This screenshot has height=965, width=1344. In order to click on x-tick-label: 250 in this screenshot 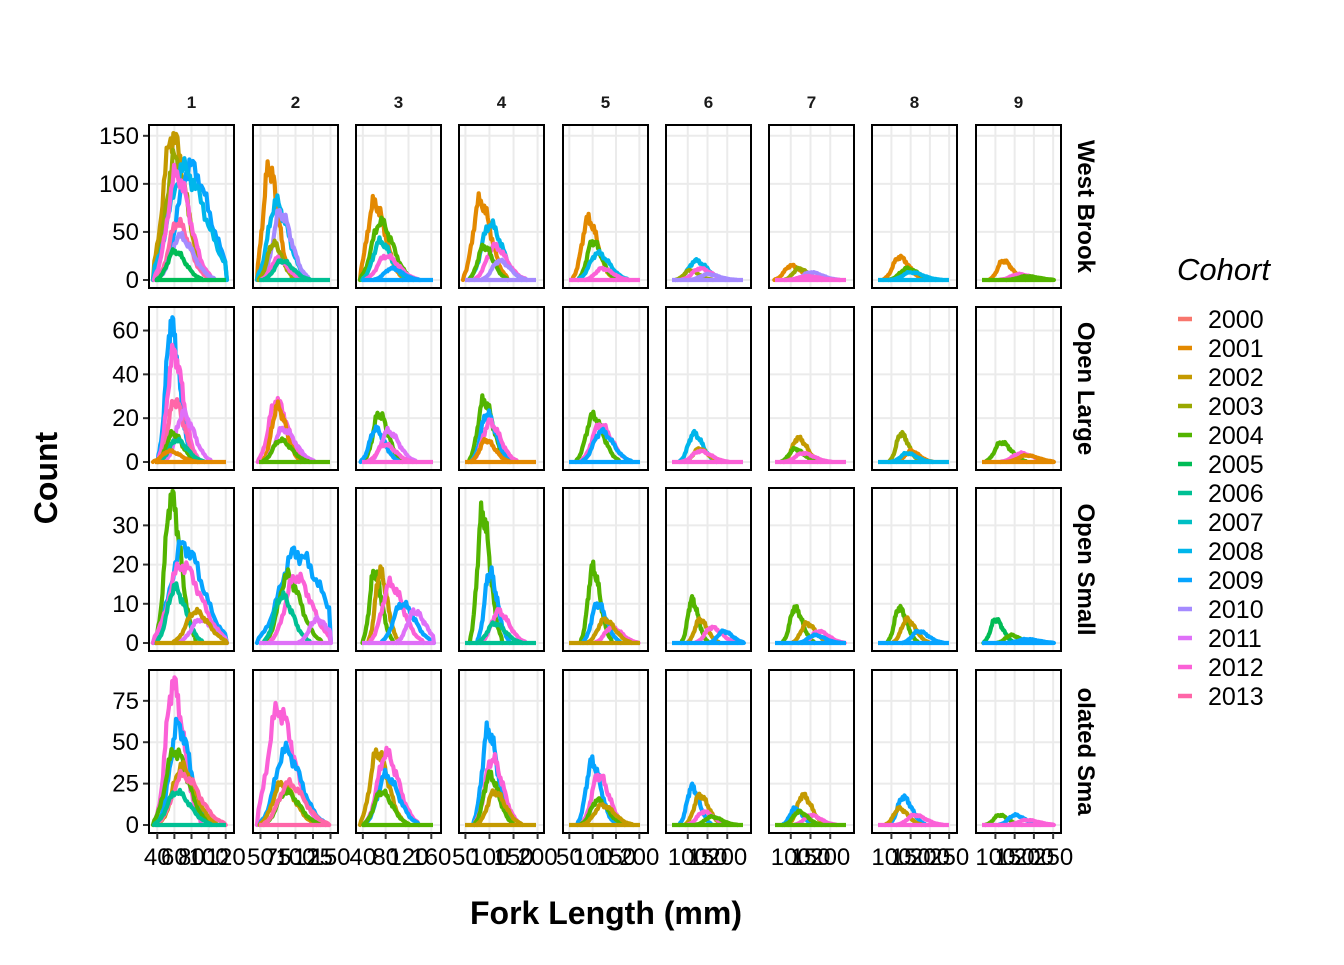, I will do `click(949, 857)`.